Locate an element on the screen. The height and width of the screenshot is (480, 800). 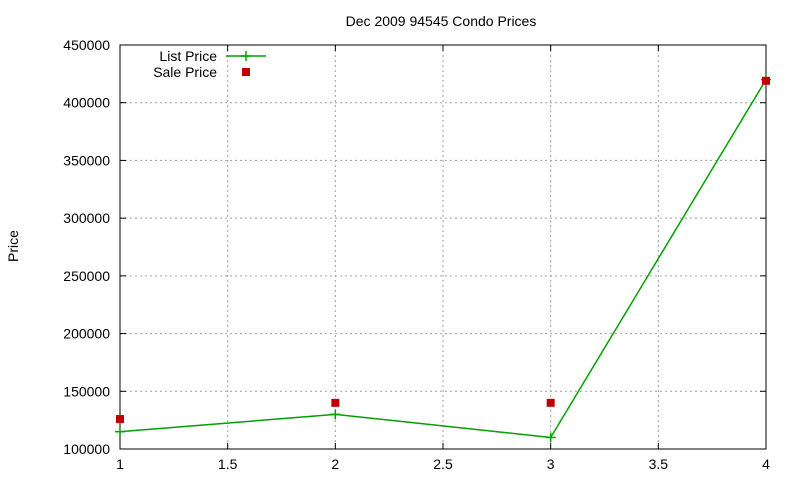
y-tick-label: 300000 is located at coordinates (86, 218).